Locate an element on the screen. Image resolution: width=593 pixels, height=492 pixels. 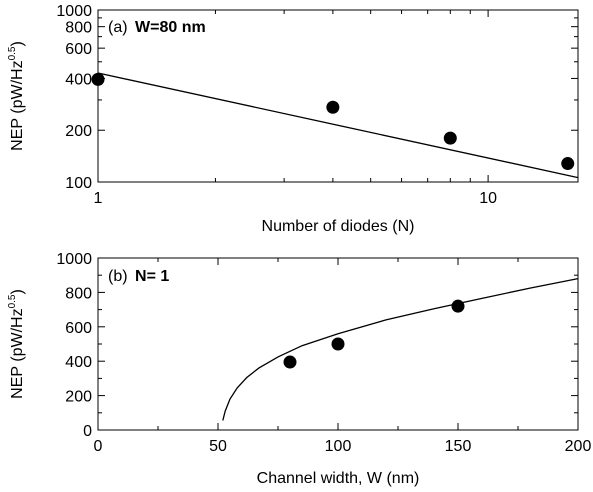
y-axis-label-a: NEP (pW/Hz0.5) is located at coordinates (16, 96).